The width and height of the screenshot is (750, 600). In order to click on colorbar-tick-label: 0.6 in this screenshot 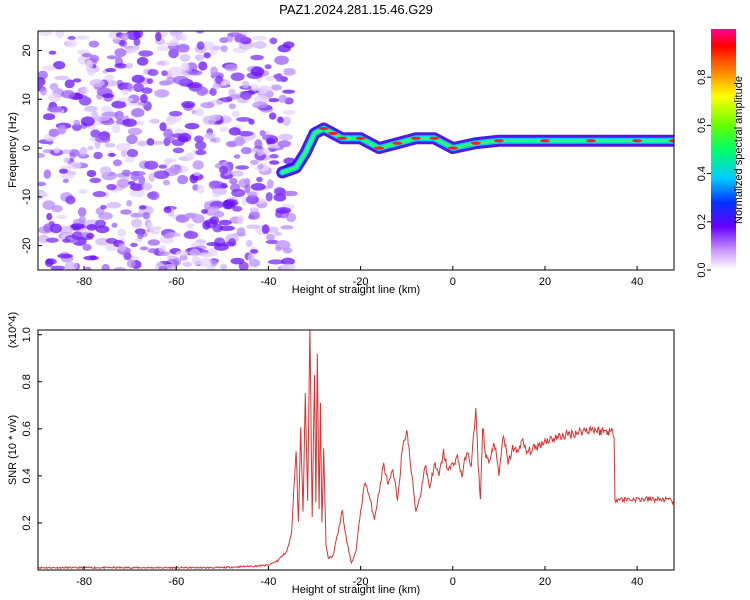, I will do `click(702, 125)`.